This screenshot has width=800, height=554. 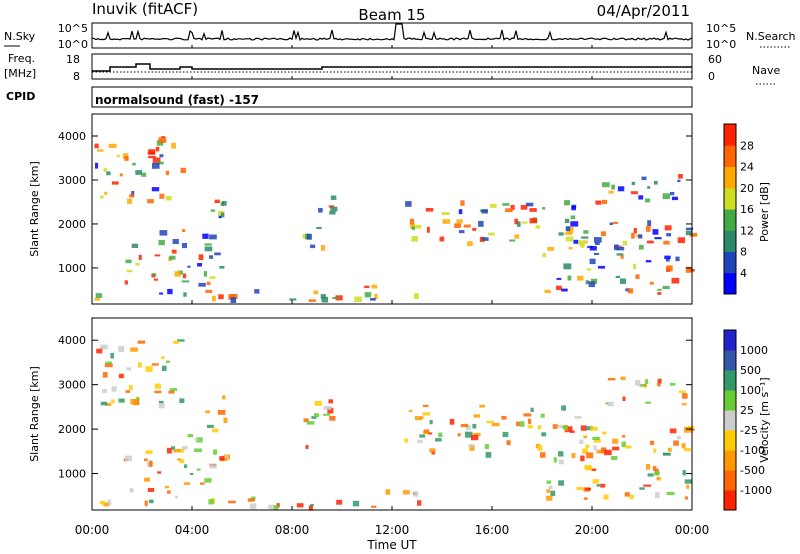 What do you see at coordinates (721, 44) in the screenshot?
I see `noise-right-tick-bottom: 10^0` at bounding box center [721, 44].